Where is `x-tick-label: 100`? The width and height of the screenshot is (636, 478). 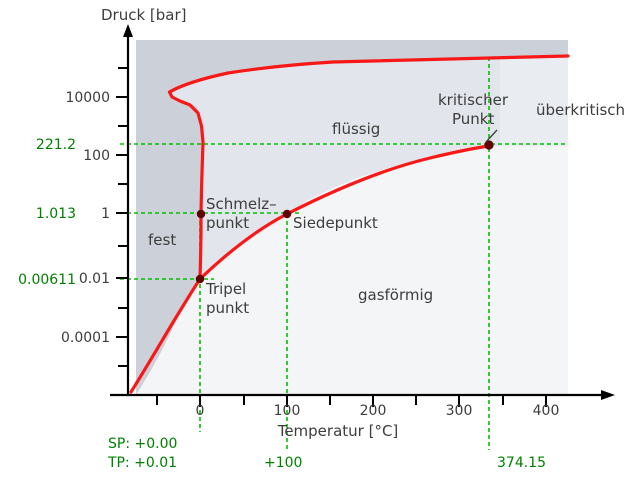
x-tick-label: 100 is located at coordinates (287, 411).